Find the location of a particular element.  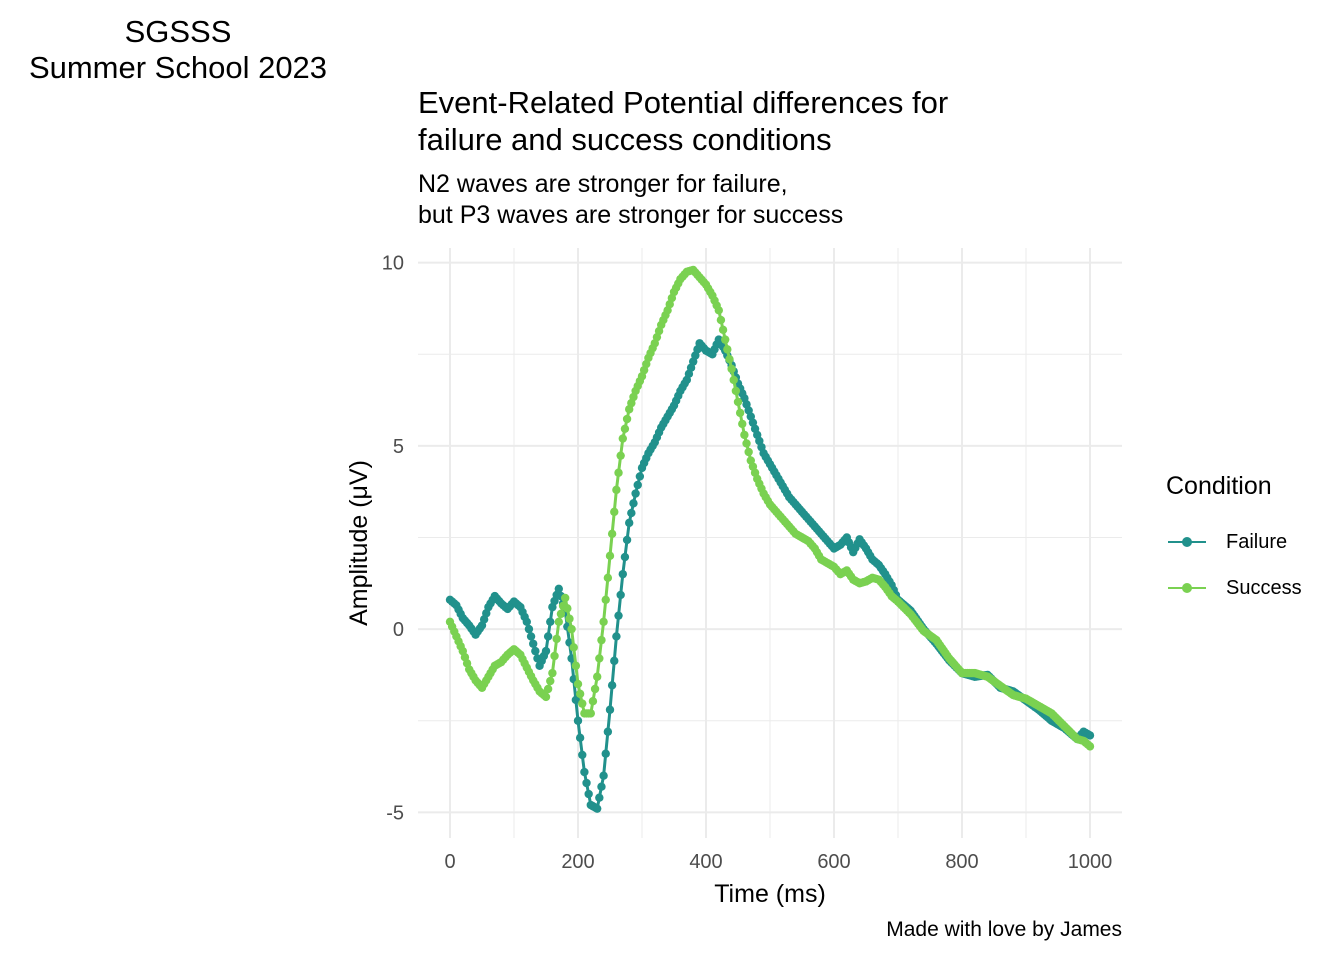

legend-item-success: Success is located at coordinates (1234, 588).